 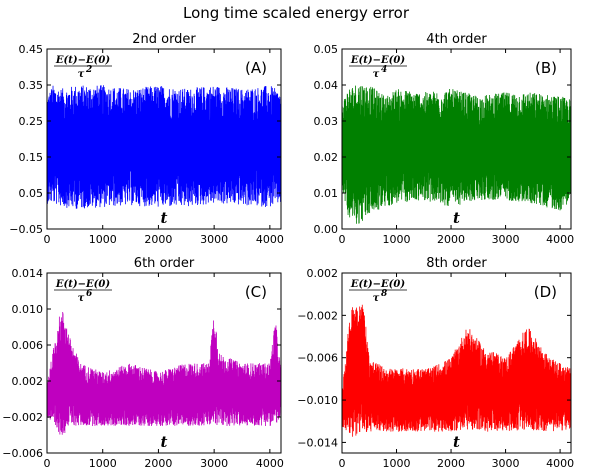 What do you see at coordinates (326, 85) in the screenshot?
I see `y-tick-label: 0.04` at bounding box center [326, 85].